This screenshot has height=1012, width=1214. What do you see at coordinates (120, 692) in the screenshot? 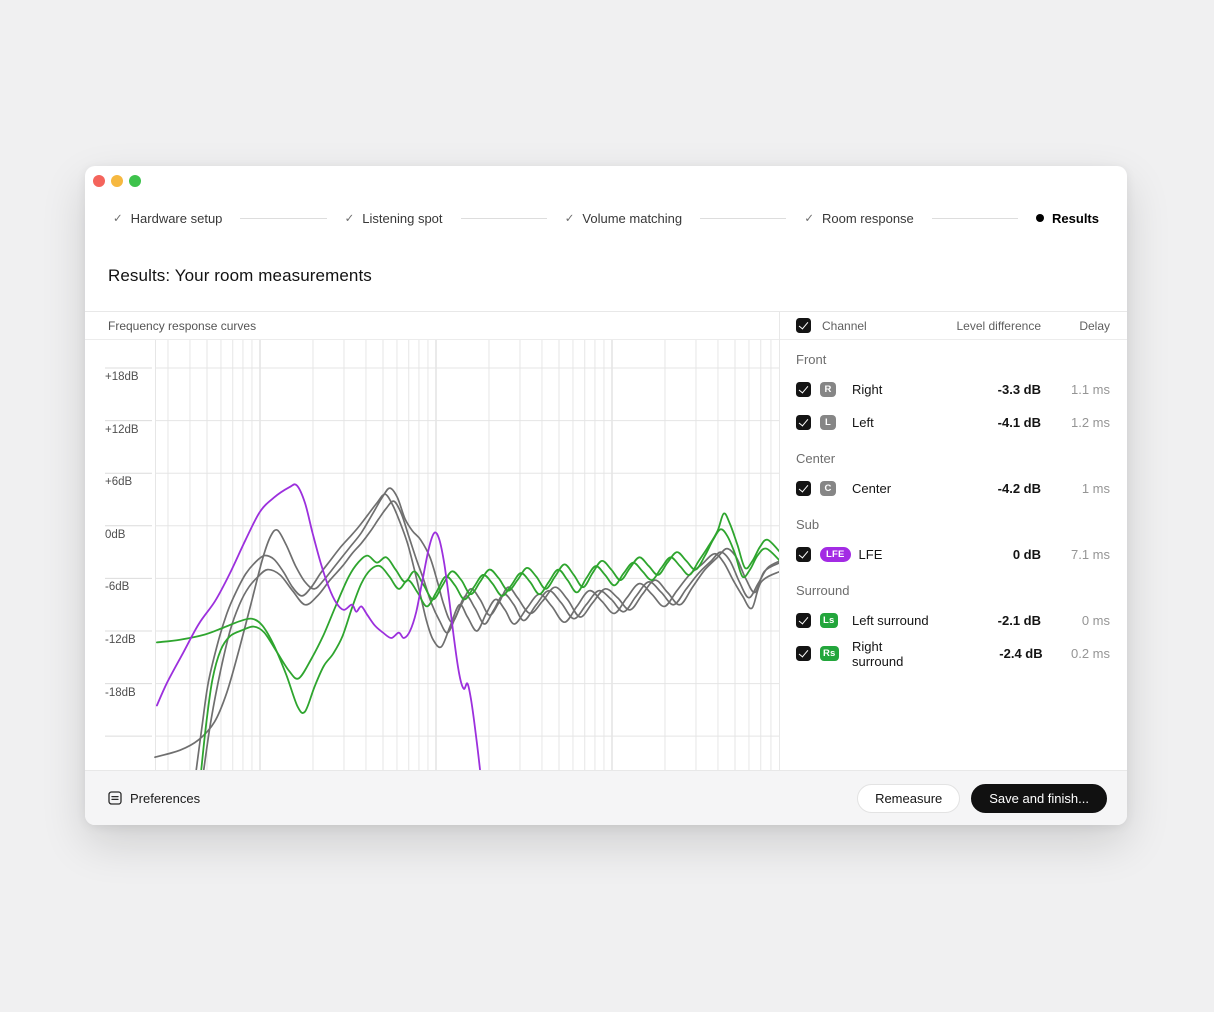
I see `y-axis-label: -18dB` at bounding box center [120, 692].